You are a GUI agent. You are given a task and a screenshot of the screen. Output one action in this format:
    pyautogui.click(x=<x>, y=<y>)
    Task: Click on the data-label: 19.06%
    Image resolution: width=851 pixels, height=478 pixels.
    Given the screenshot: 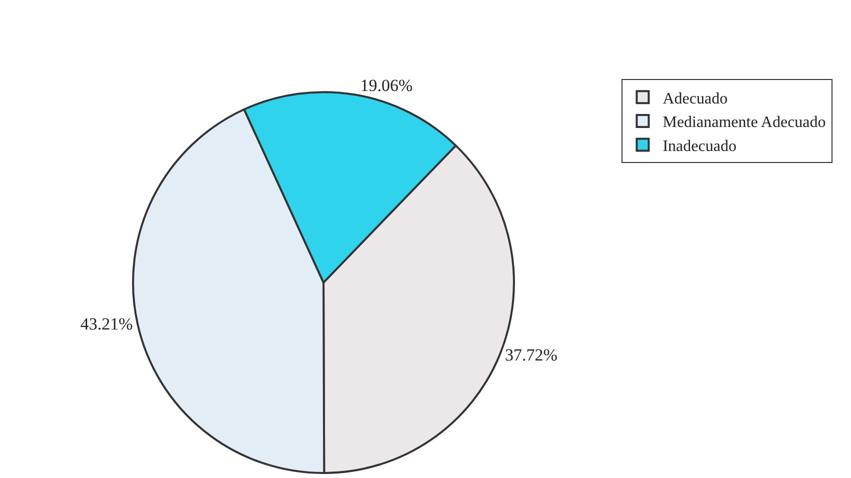 What is the action you would take?
    pyautogui.click(x=386, y=86)
    